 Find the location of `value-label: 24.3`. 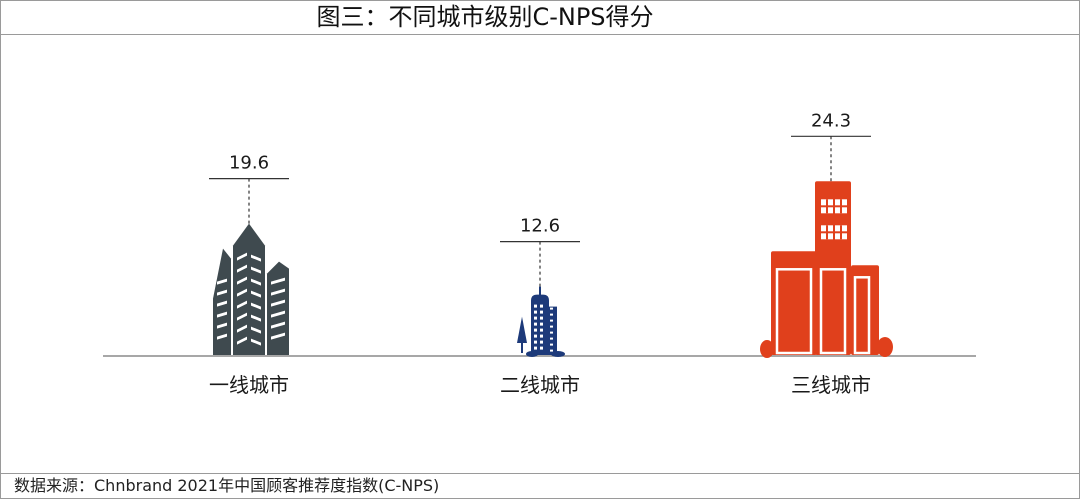

value-label: 24.3 is located at coordinates (831, 120).